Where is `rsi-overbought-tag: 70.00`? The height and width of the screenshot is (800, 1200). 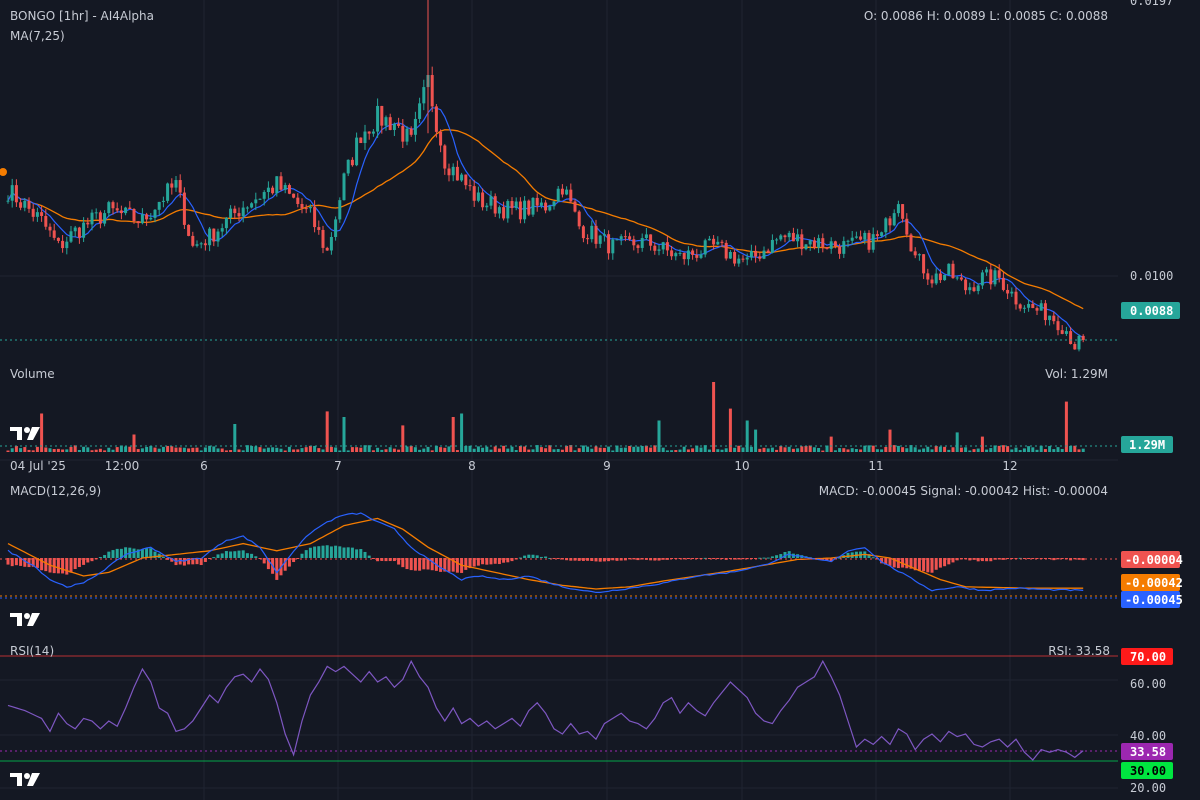
rsi-overbought-tag: 70.00 is located at coordinates (1147, 656).